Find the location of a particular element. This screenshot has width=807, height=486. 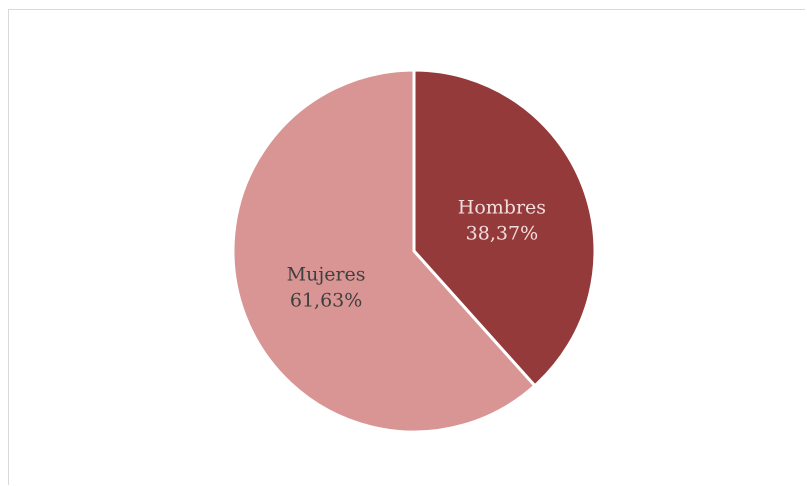

pie-labels: Hombres 38,37% Mujeres 61,63% is located at coordinates (416, 253).